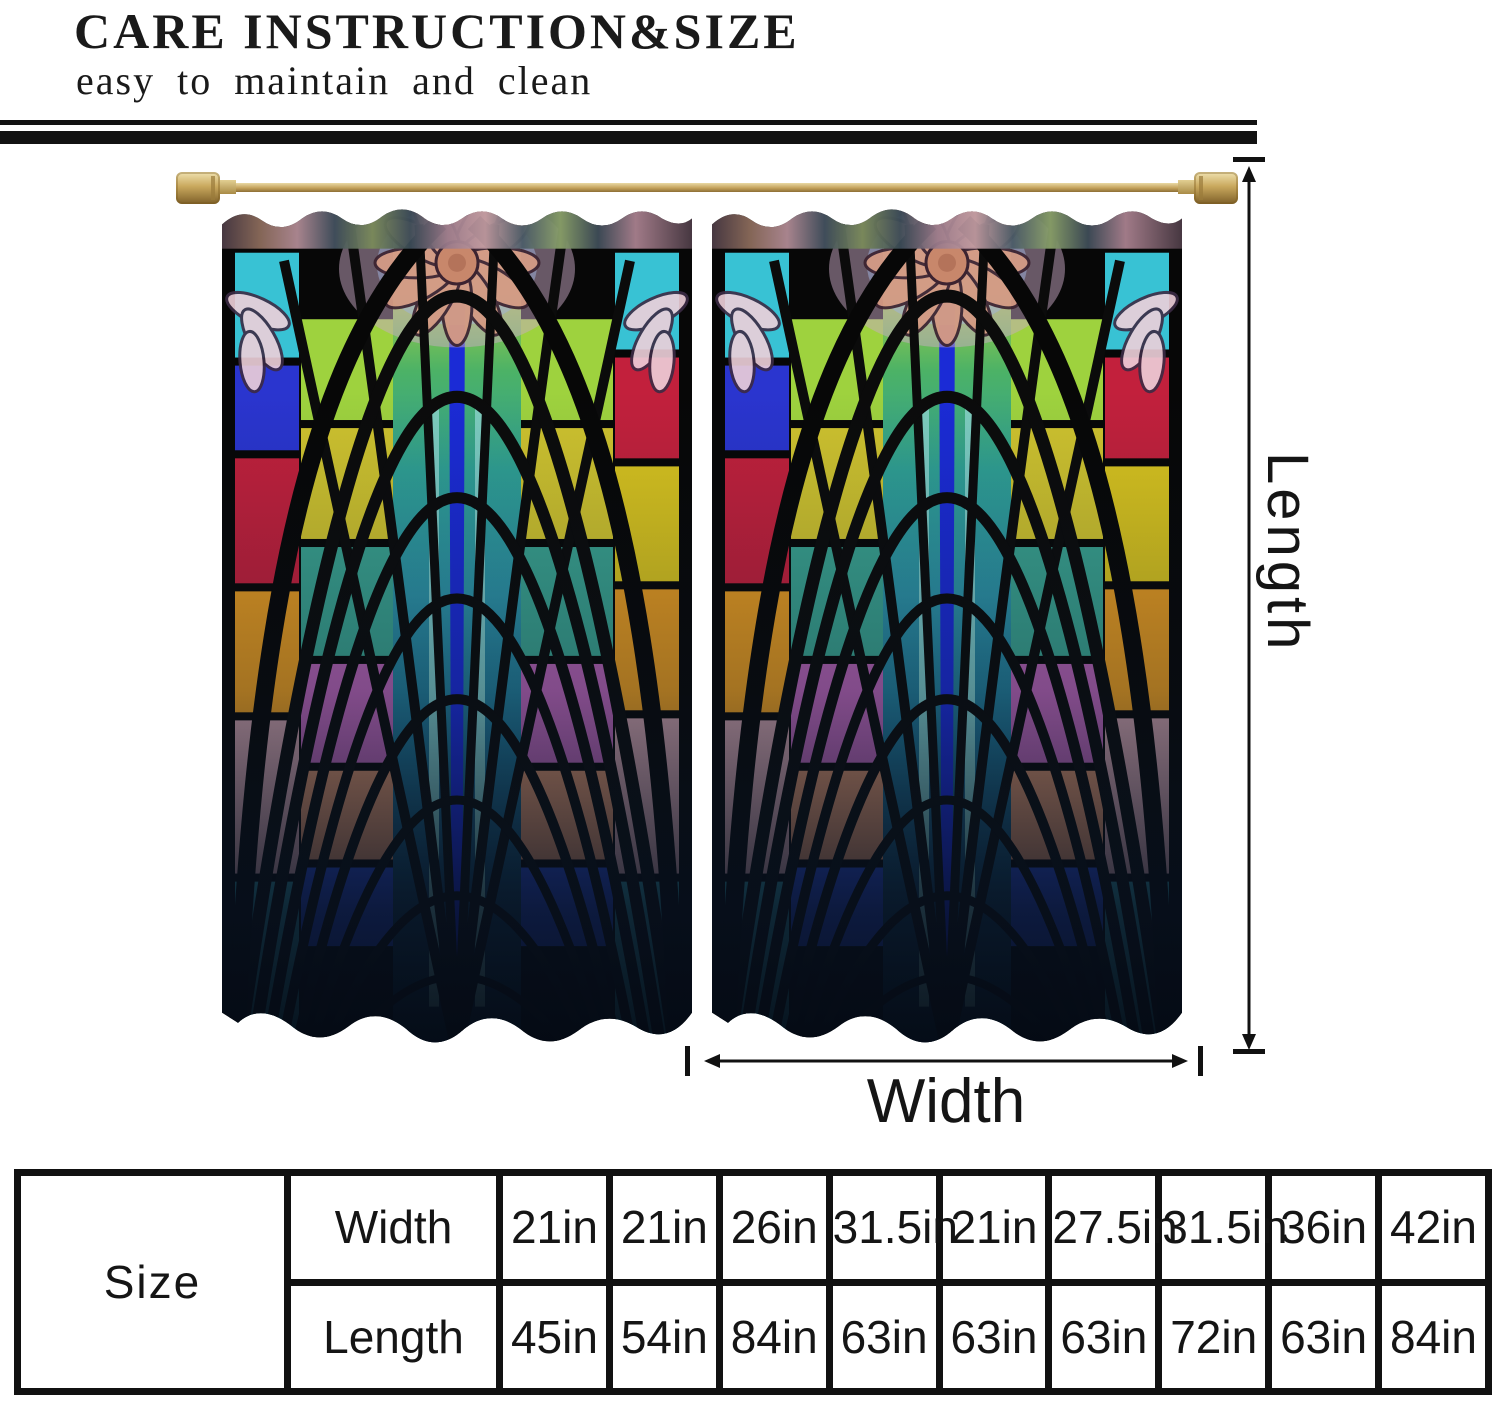 This screenshot has width=1500, height=1401. What do you see at coordinates (628, 137) in the screenshot?
I see `divider-line-thick` at bounding box center [628, 137].